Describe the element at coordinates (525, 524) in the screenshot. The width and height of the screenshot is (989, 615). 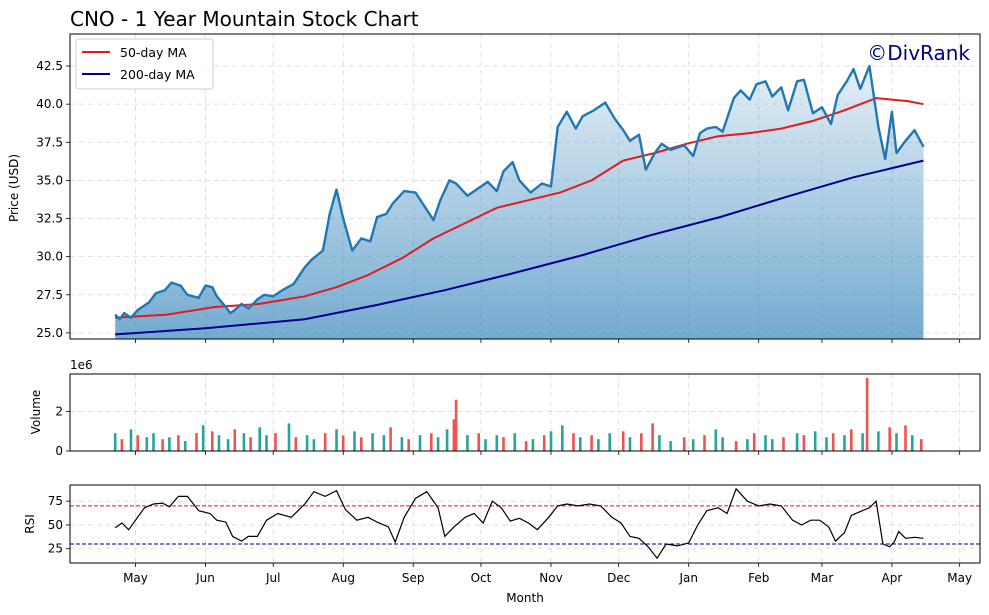
I see `rsi-panel-frame` at that location.